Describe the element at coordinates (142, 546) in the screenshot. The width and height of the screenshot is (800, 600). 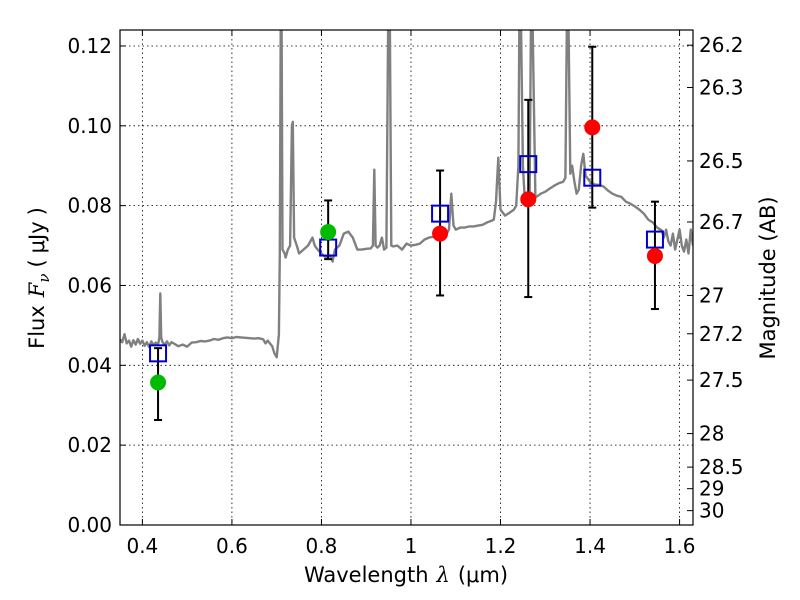
I see `x-tick-label: 0.4` at that location.